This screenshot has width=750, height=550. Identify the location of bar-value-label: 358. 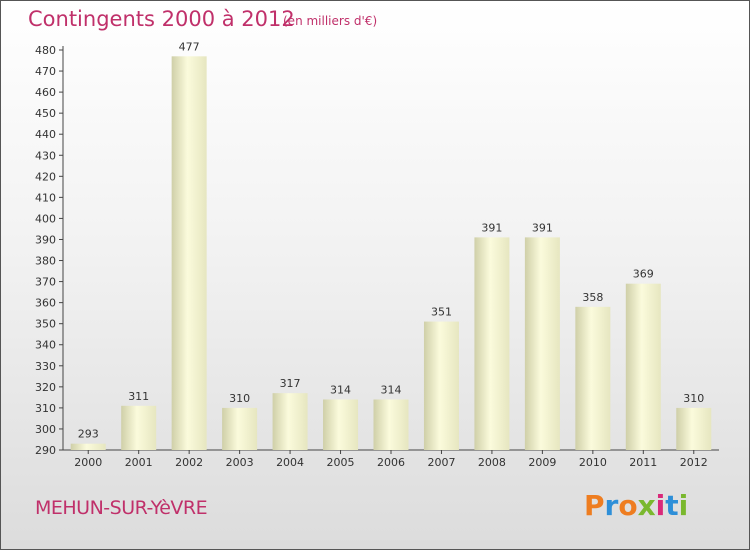
(592, 297).